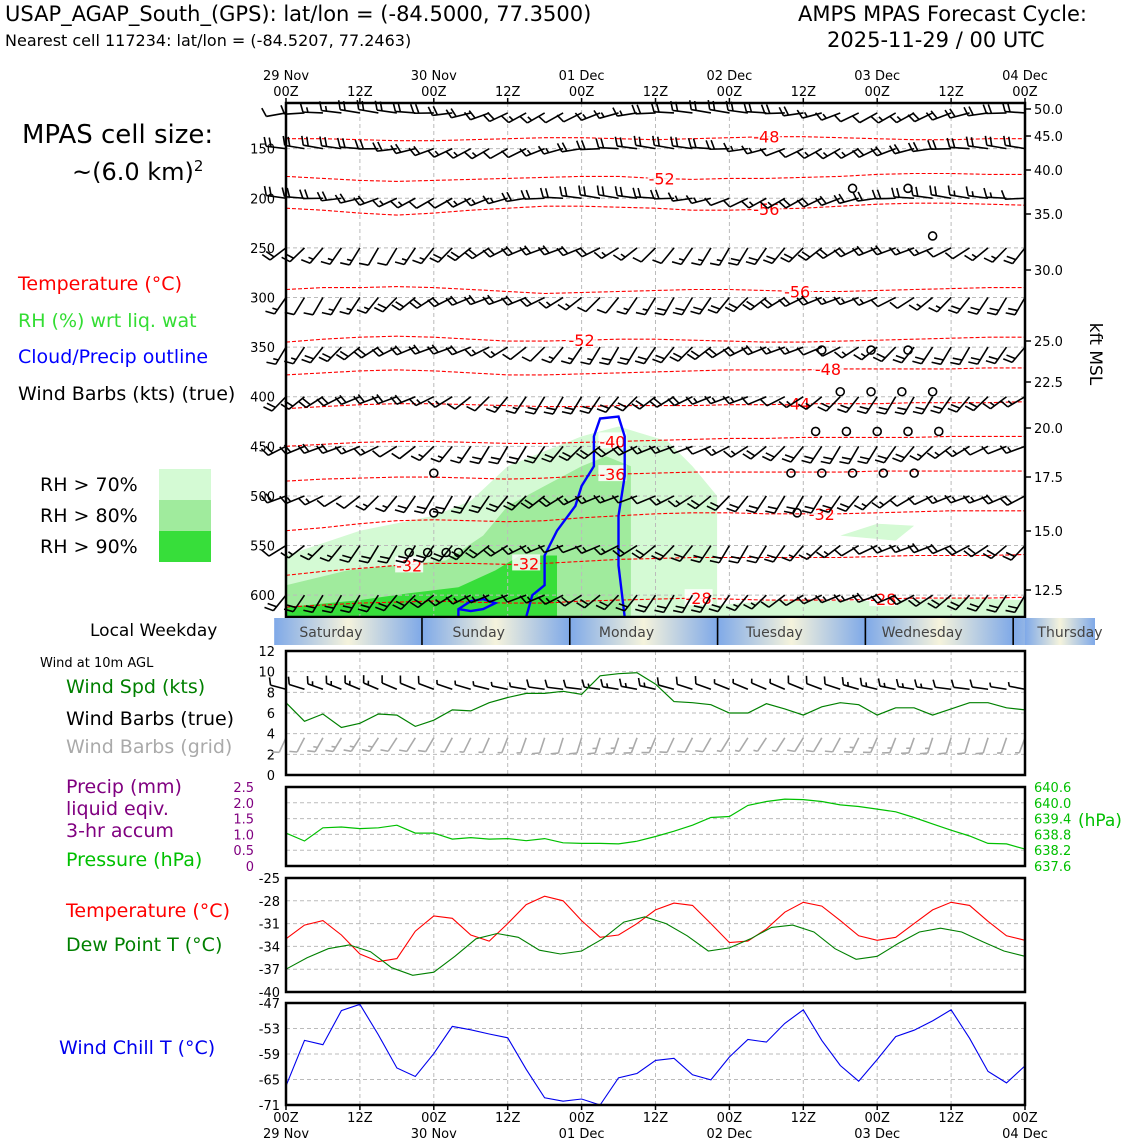 The width and height of the screenshot is (1140, 1140). I want to click on bottom-date-label: 02 Dec, so click(729, 1133).